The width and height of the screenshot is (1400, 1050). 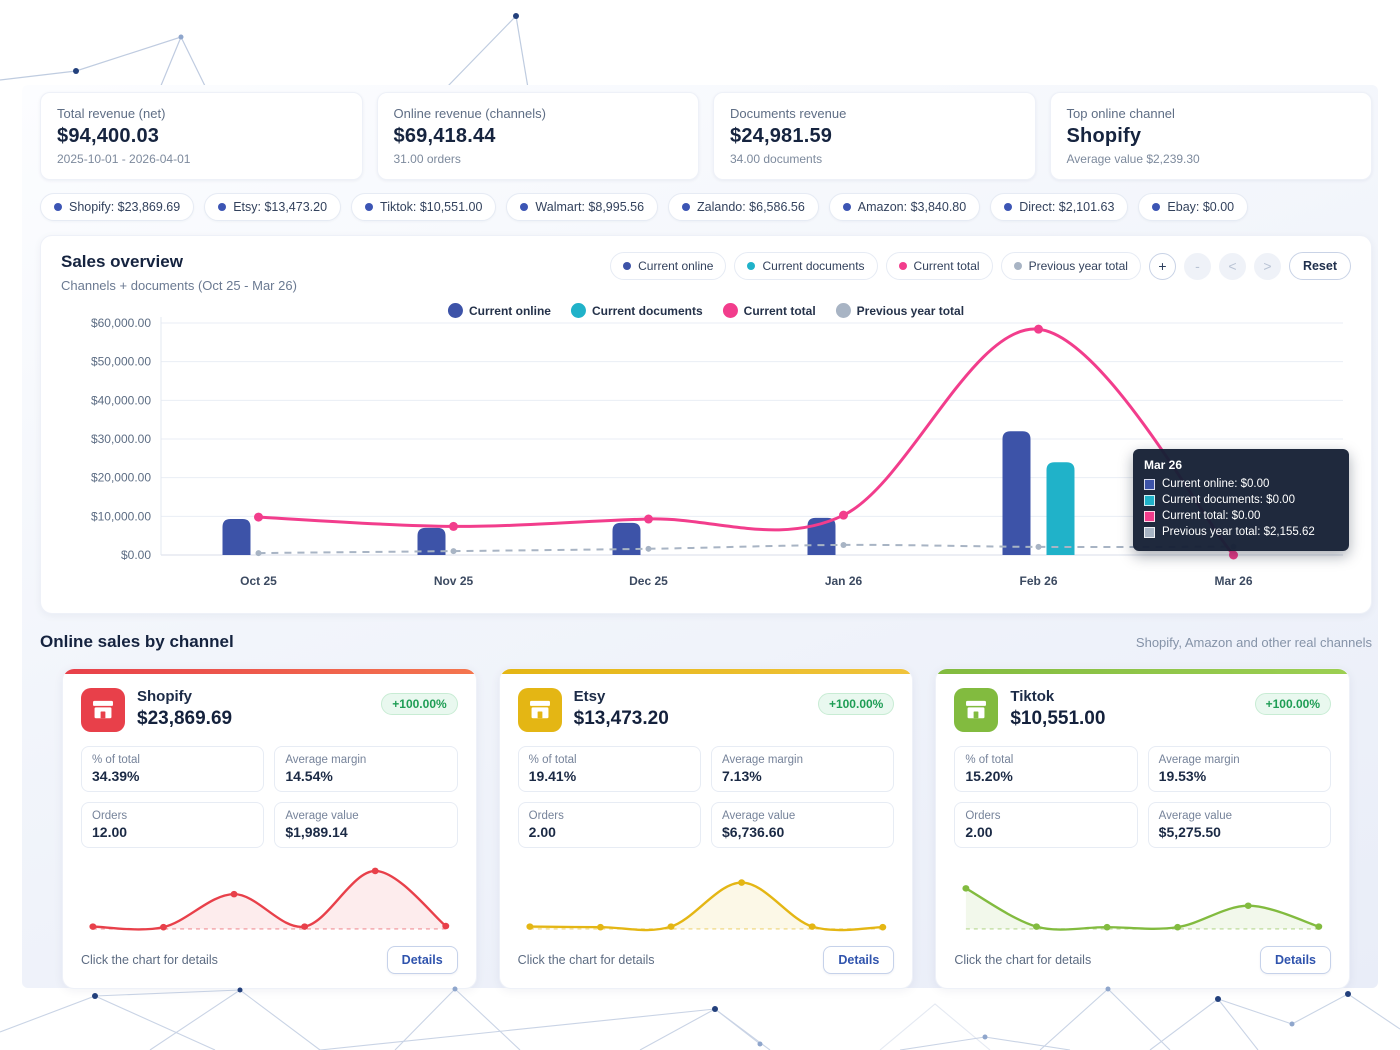 What do you see at coordinates (676, 266) in the screenshot?
I see `series-filter-label: Current online` at bounding box center [676, 266].